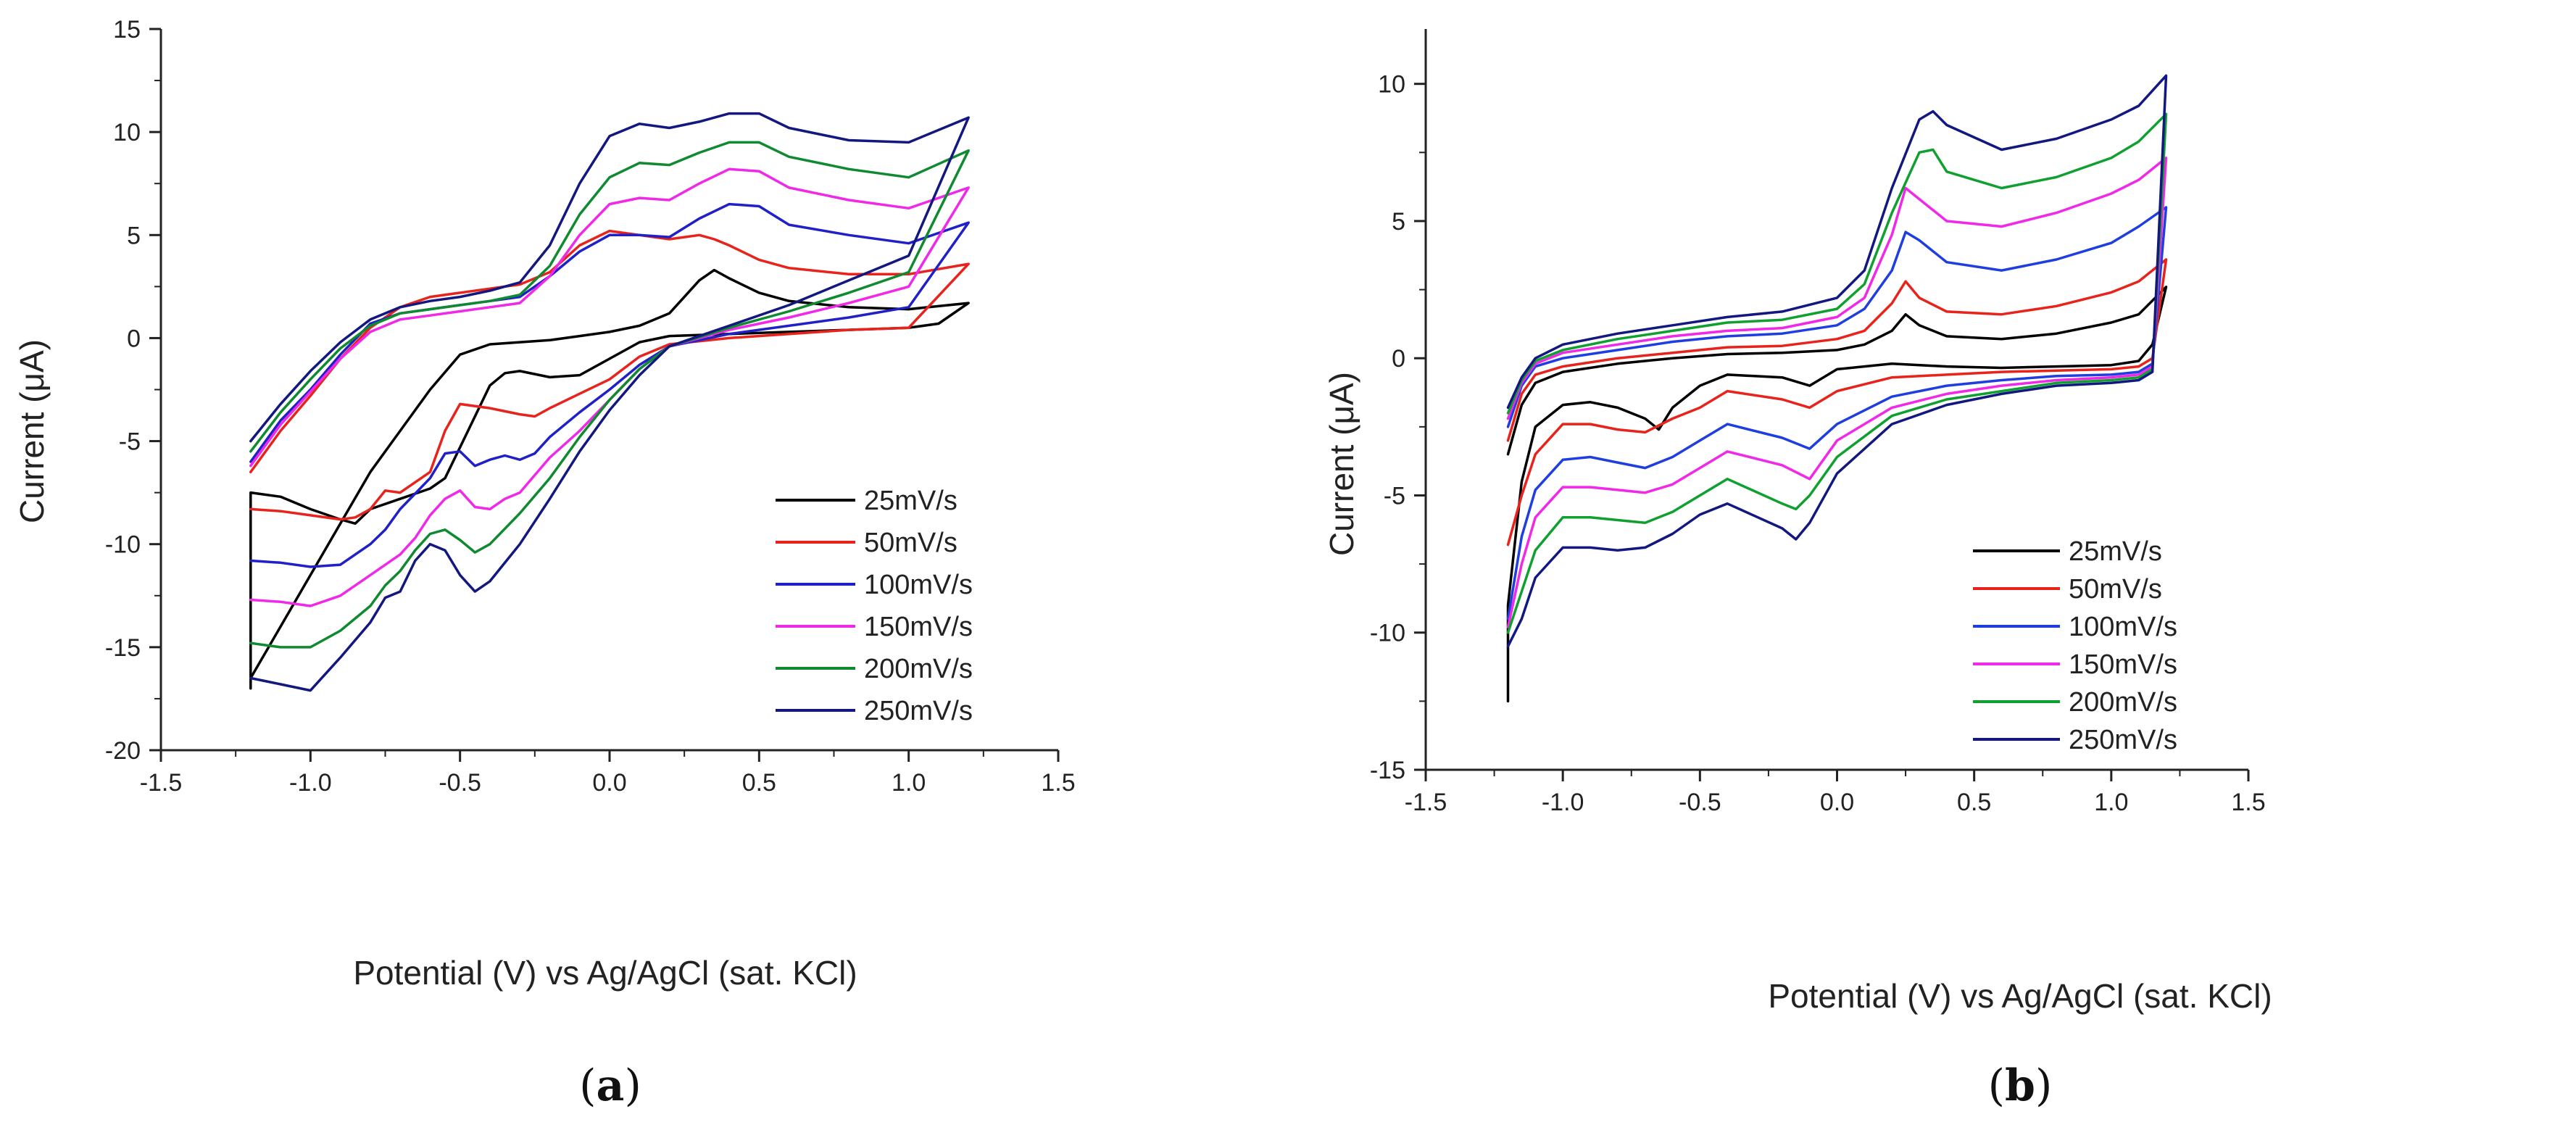 Image resolution: width=2576 pixels, height=1138 pixels. Describe the element at coordinates (1394, 496) in the screenshot. I see `y-tick-label-b: -5` at that location.